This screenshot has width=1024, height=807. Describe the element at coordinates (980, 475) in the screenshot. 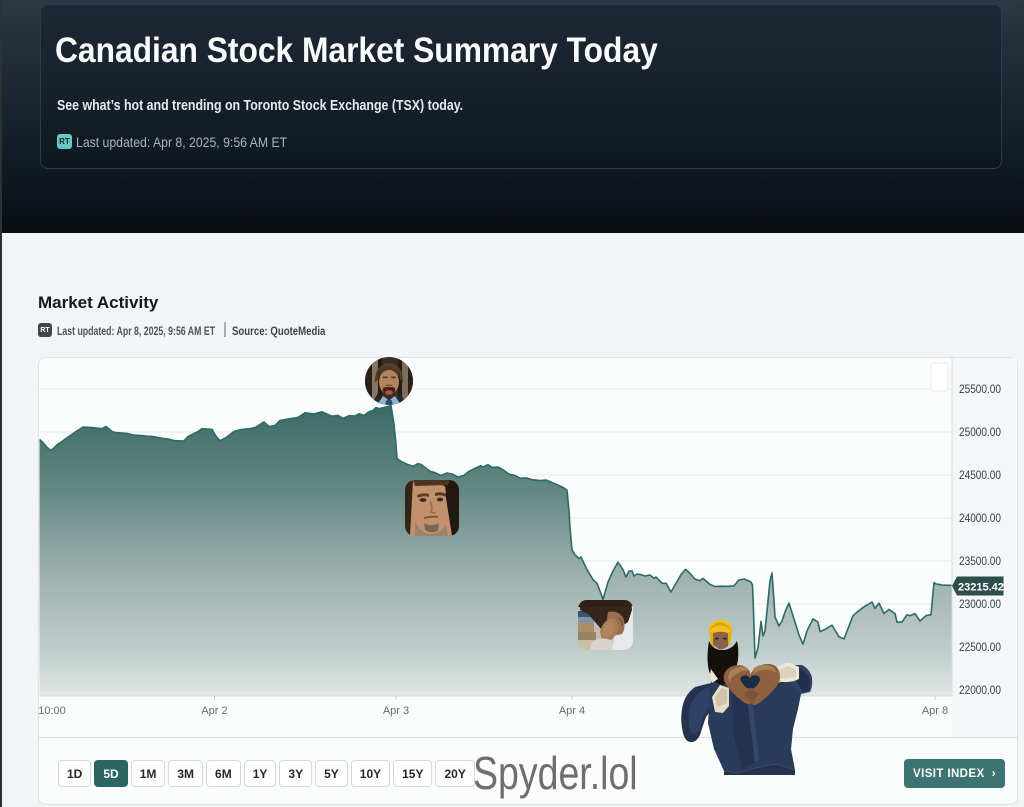

I see `svg-text: 24500.00` at that location.